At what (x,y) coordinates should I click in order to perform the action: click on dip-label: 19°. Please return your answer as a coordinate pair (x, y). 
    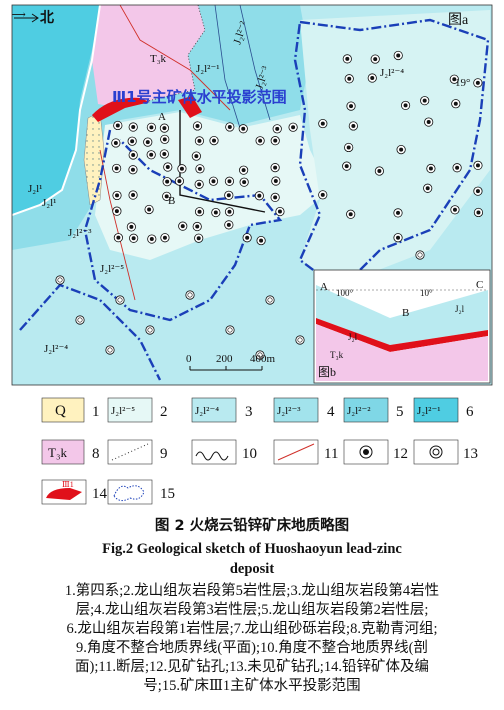
    Looking at the image, I should click on (462, 83).